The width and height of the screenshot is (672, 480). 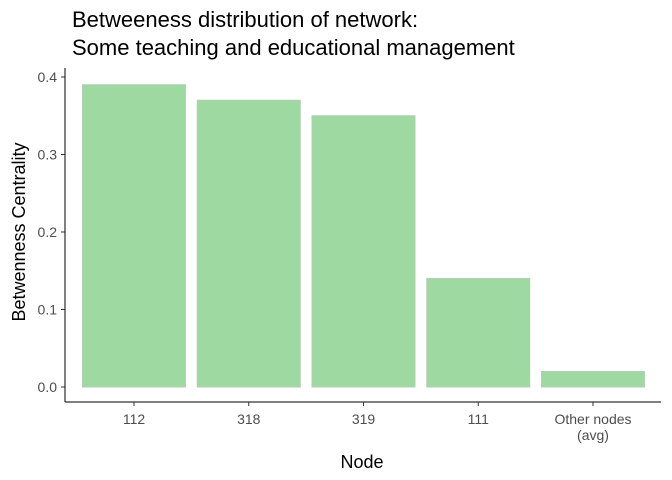 I want to click on y-axis-title: Betwenness Centrality, so click(x=19, y=231).